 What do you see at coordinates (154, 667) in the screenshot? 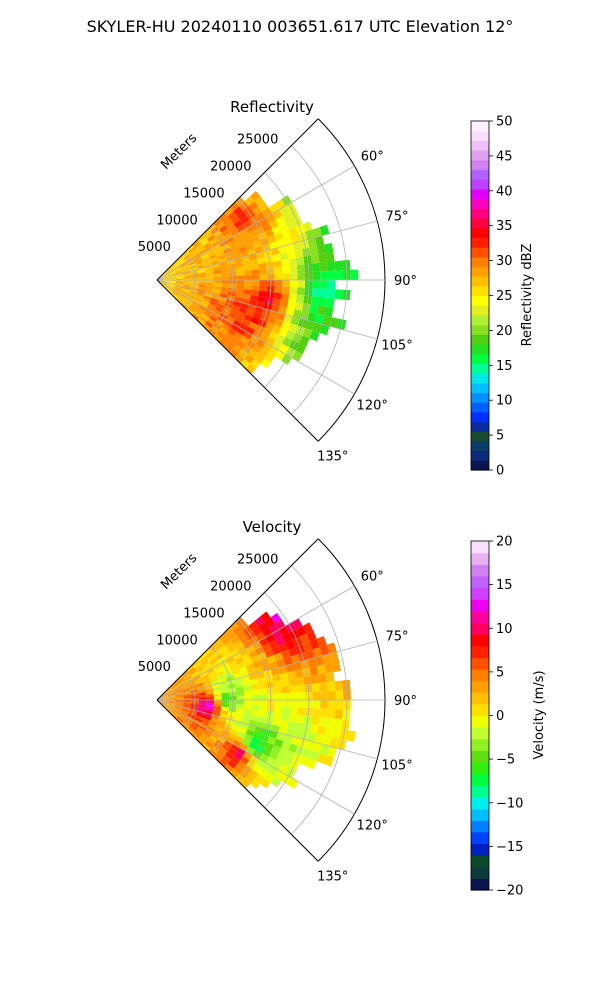
I see `range-tick-label: 5000` at bounding box center [154, 667].